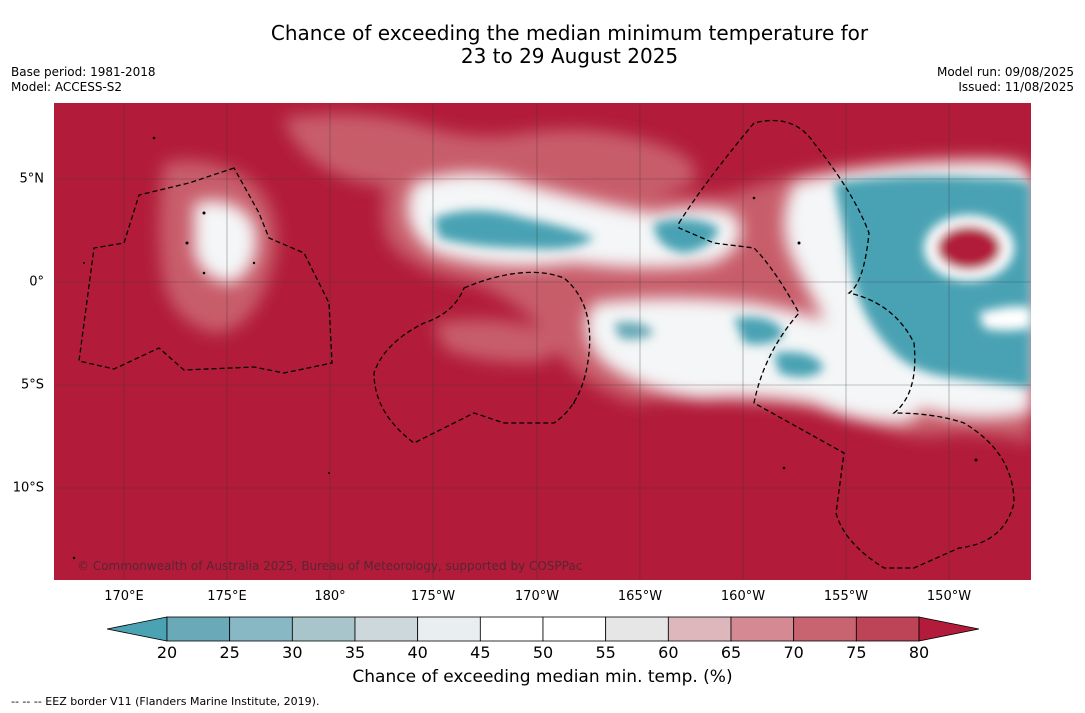 The height and width of the screenshot is (713, 1085). Describe the element at coordinates (1016, 87) in the screenshot. I see `issued-date: Issued: 11/08/2025` at that location.